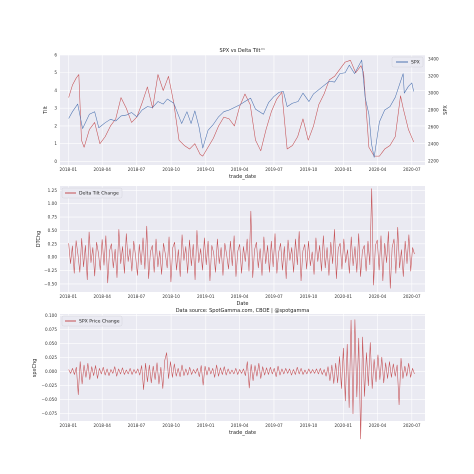 This screenshot has width=474, height=474. What do you see at coordinates (53, 203) in the screenshot?
I see `y-tick-label: 1.00` at bounding box center [53, 203].